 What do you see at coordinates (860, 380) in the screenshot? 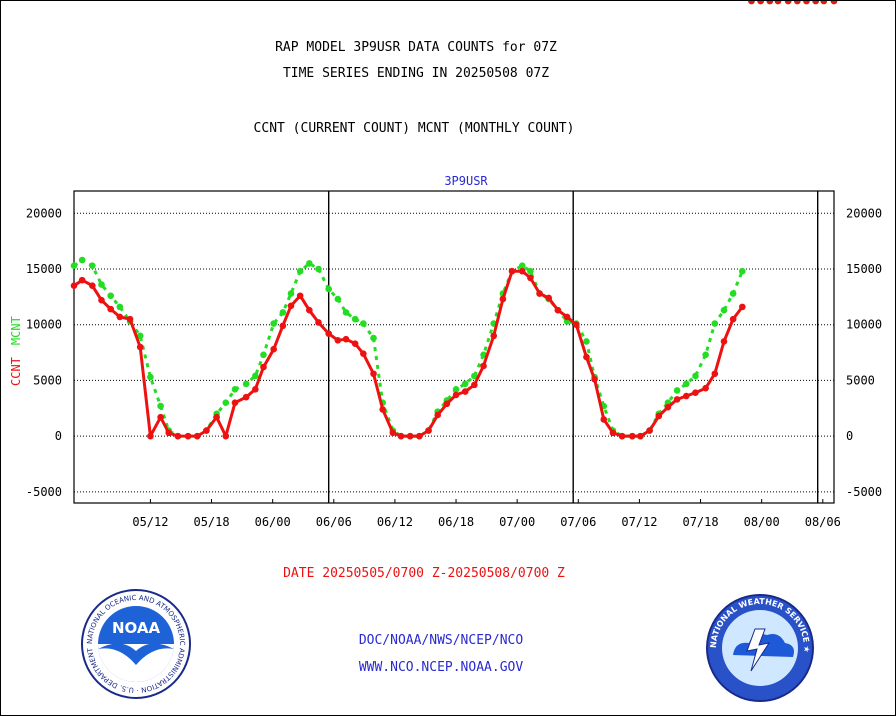
I see `y-tick-label-right: 5000` at bounding box center [860, 380].